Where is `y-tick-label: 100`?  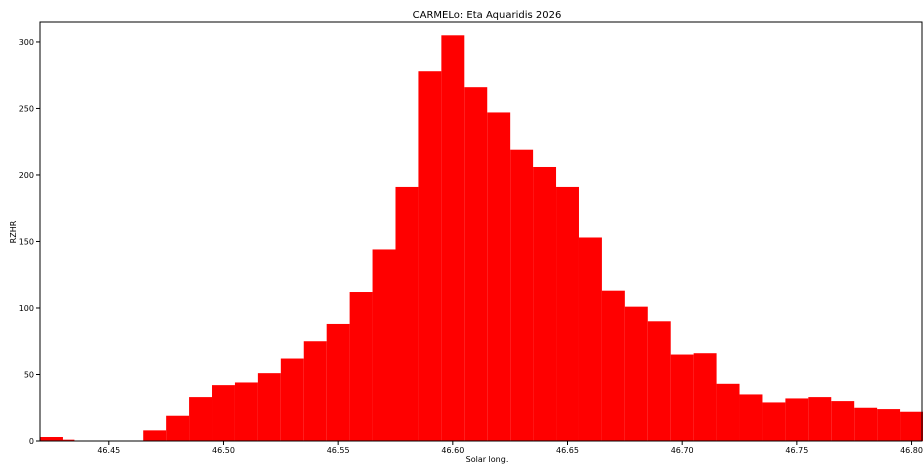
y-tick-label: 100 is located at coordinates (26, 308).